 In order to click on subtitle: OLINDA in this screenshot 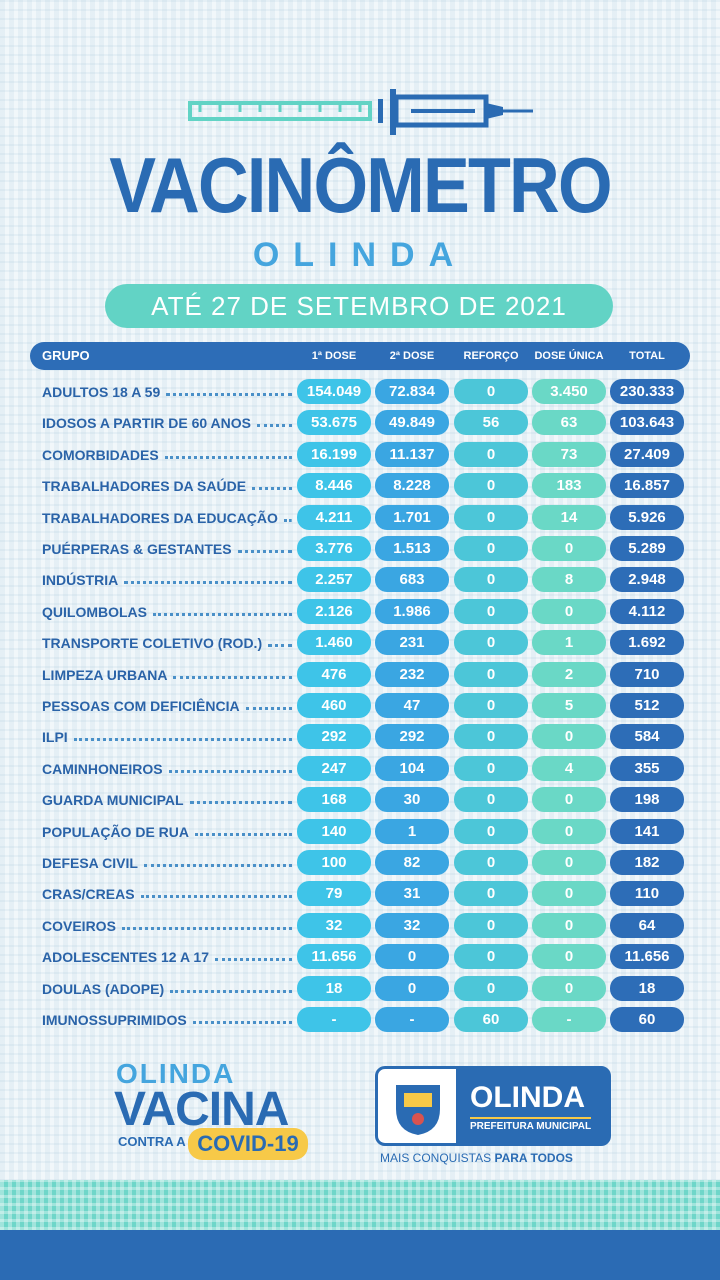, I will do `click(360, 255)`.